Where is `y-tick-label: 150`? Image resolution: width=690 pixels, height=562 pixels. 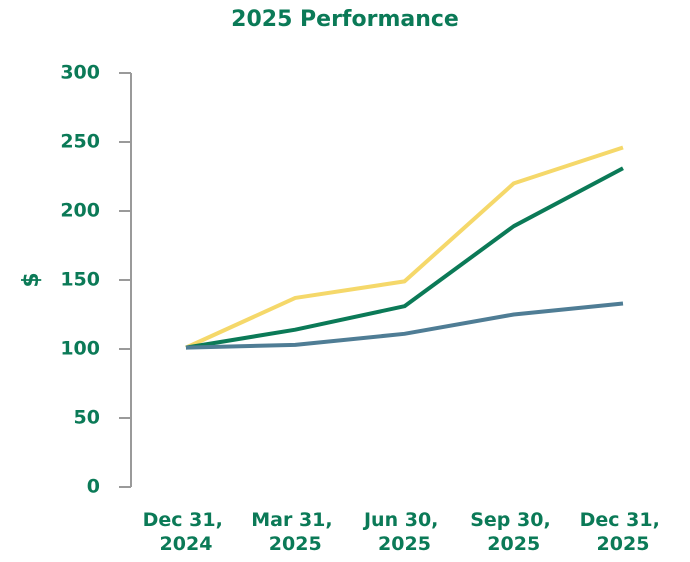 y-tick-label: 150 is located at coordinates (80, 280).